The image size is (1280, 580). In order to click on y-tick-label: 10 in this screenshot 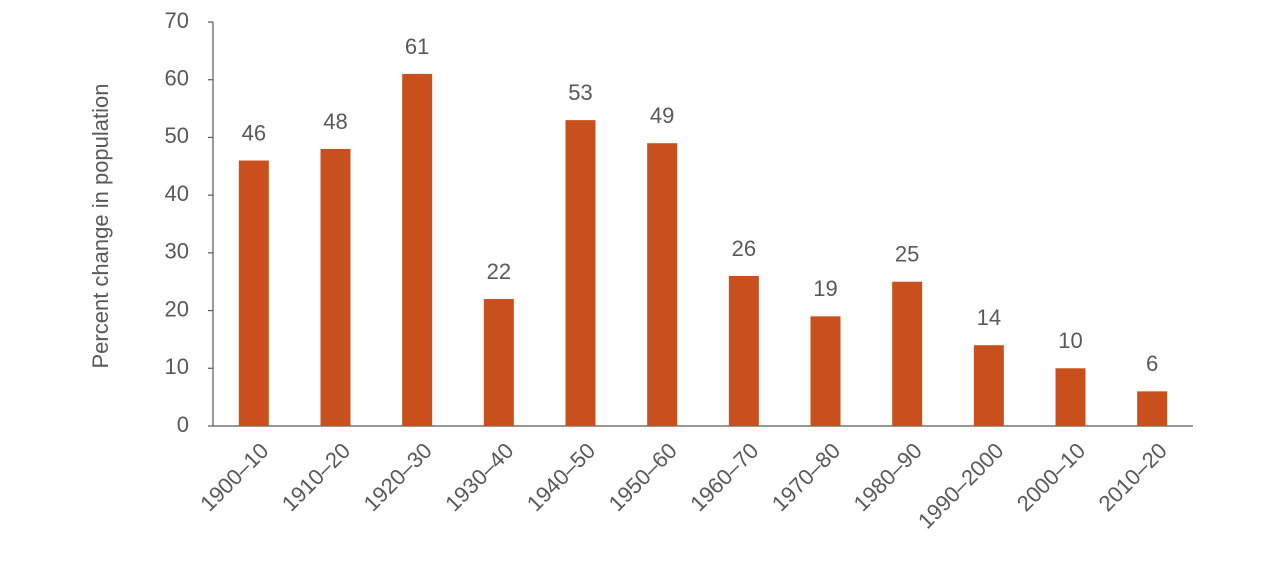, I will do `click(177, 366)`.